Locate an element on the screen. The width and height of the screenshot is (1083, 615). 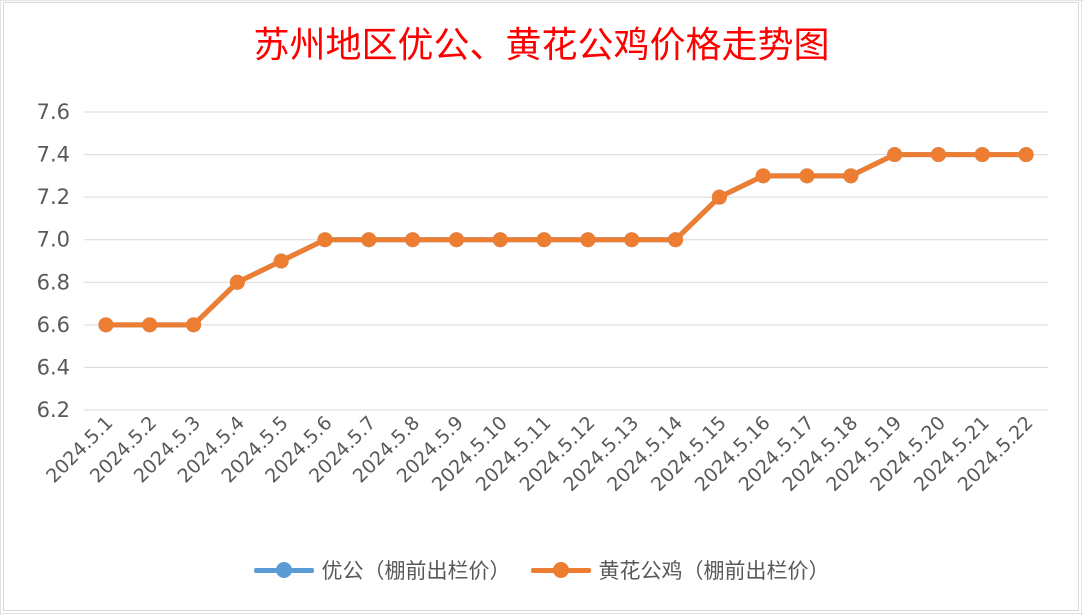
y-tick-label: 6.2 is located at coordinates (53, 410).